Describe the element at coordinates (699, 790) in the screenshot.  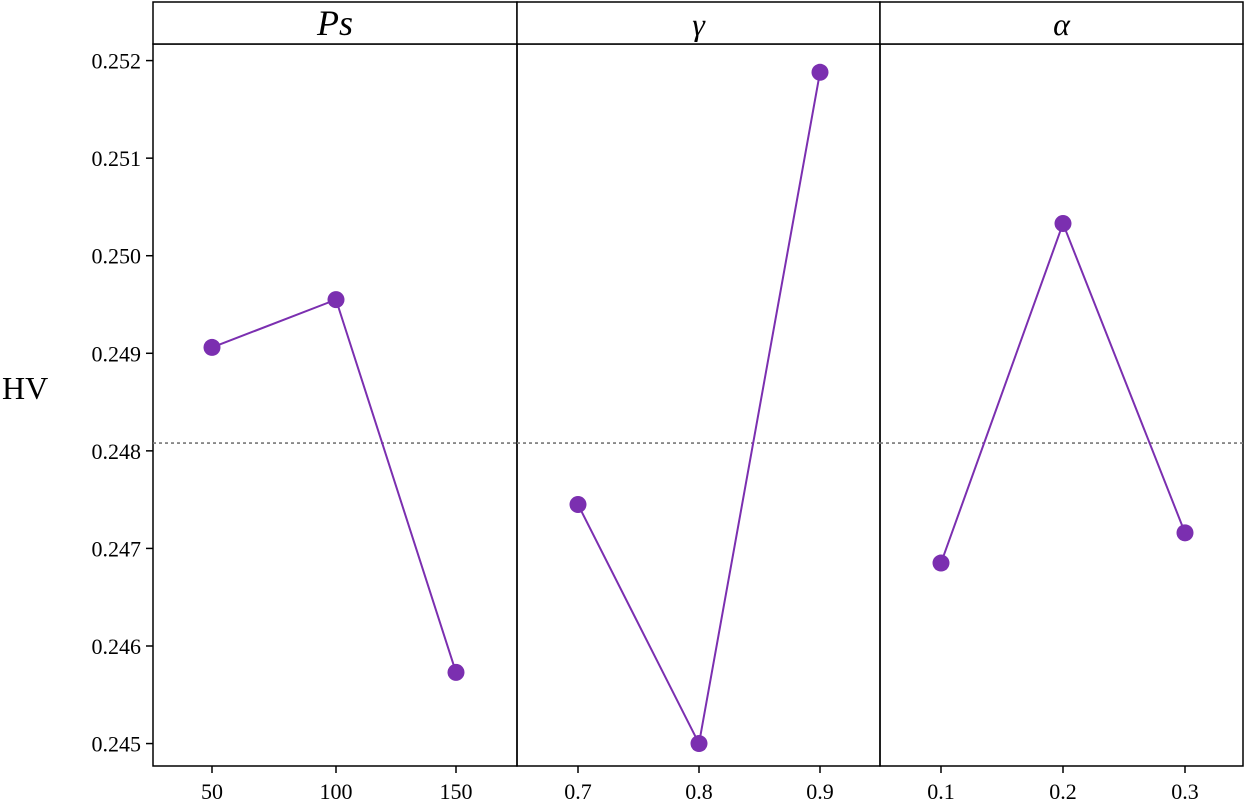
I see `x-tick-label: 0.8` at that location.